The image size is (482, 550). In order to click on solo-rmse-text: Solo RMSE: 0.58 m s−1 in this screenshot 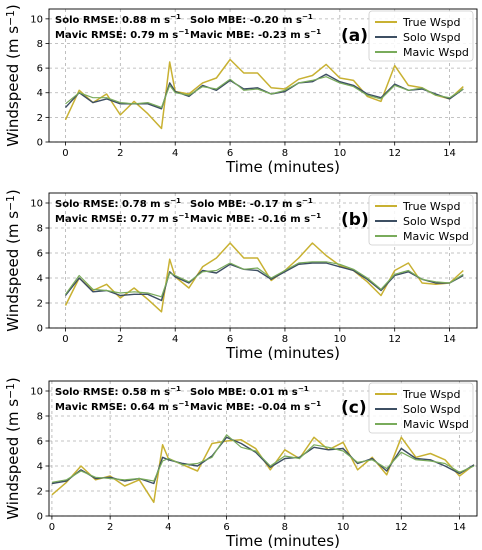, I will do `click(118, 391)`.